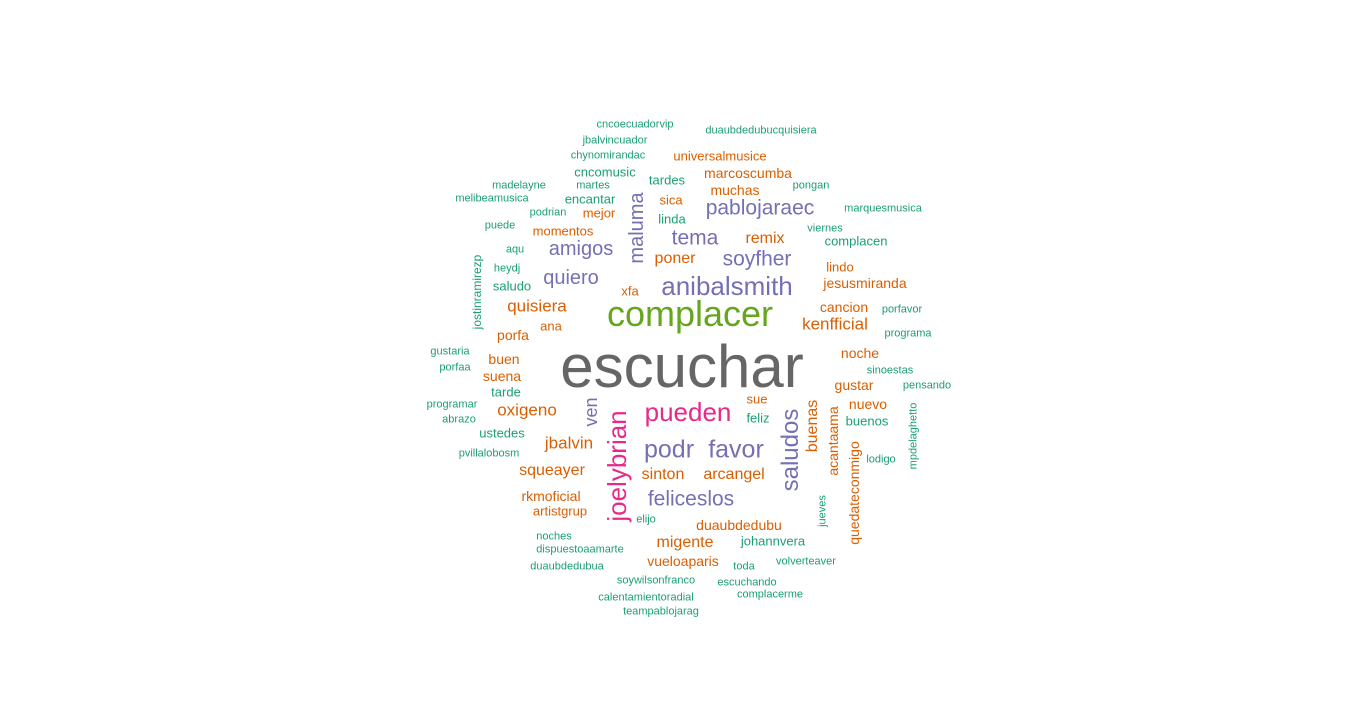 The width and height of the screenshot is (1366, 725). What do you see at coordinates (683, 561) in the screenshot?
I see `word-vueloaparis: vueloaparis` at bounding box center [683, 561].